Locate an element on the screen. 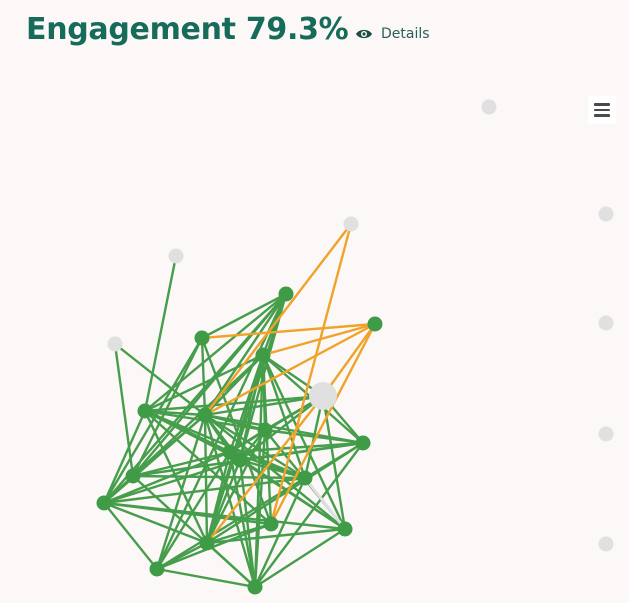 The width and height of the screenshot is (629, 603). page-title: Engagement 79.3% is located at coordinates (187, 29).